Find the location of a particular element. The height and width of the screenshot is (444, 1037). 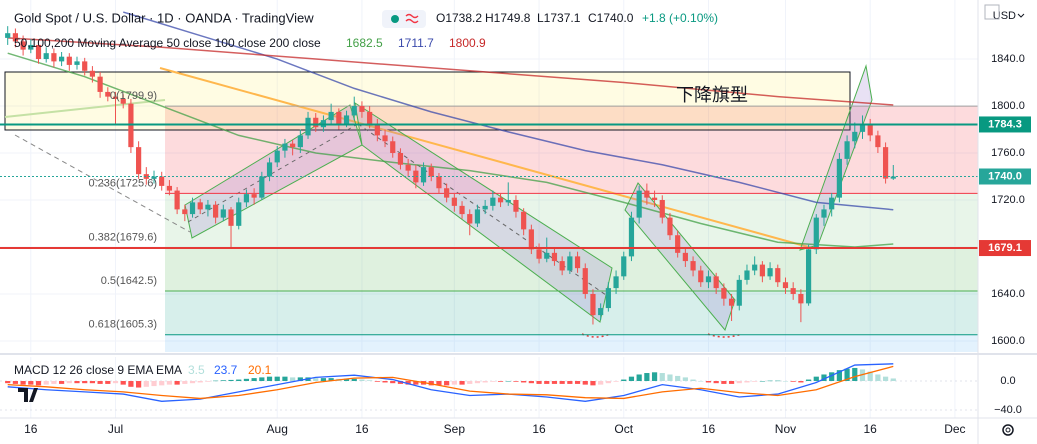

ma-value: 1682.5 is located at coordinates (364, 43).